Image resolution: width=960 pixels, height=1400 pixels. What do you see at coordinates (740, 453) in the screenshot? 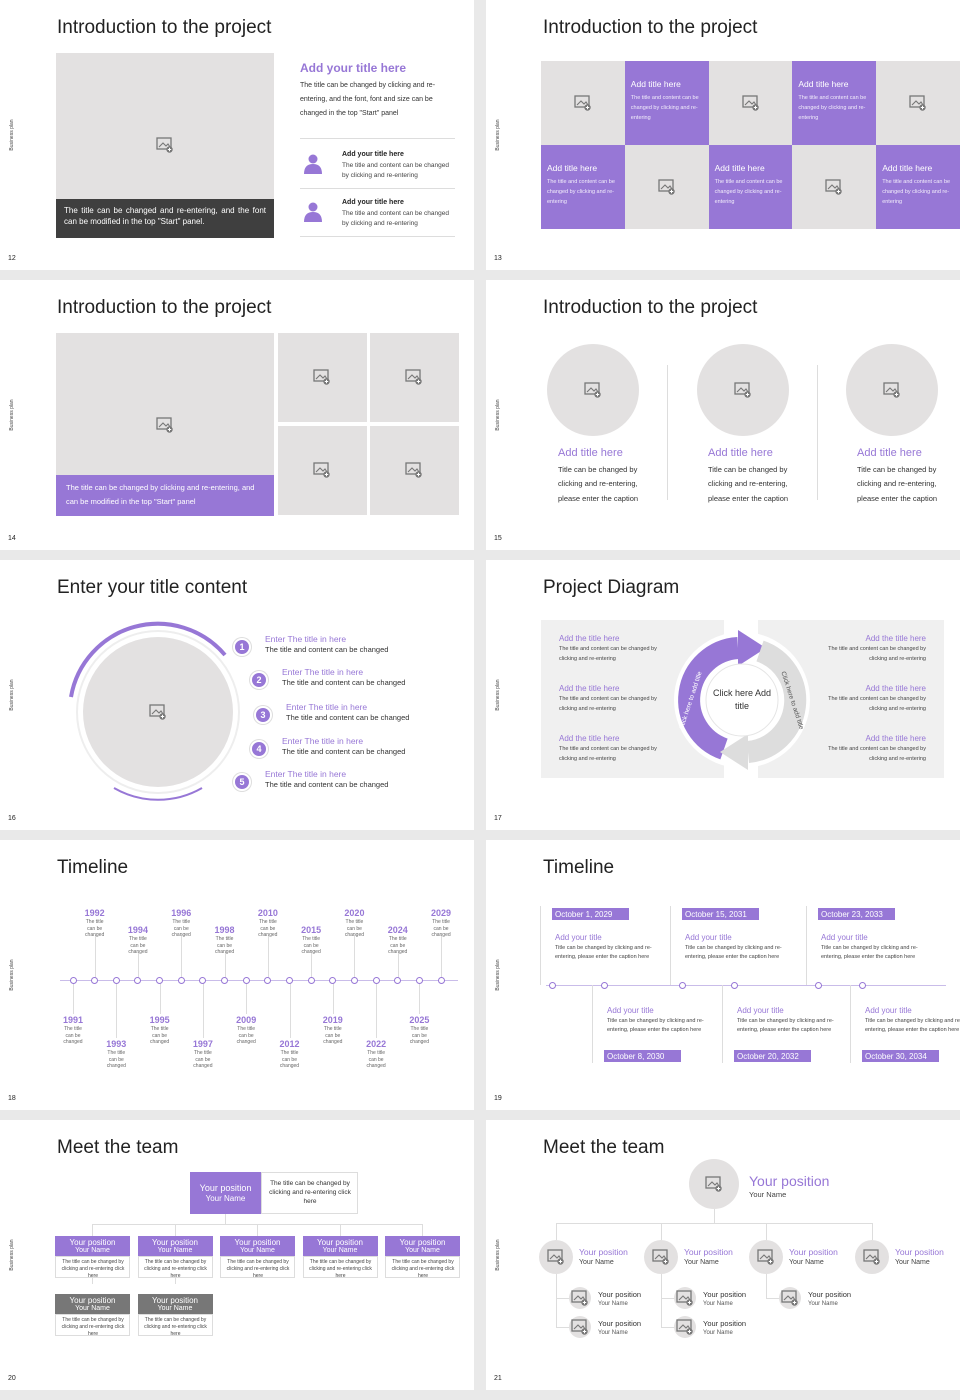
I see `column-title: Add title here` at bounding box center [740, 453].